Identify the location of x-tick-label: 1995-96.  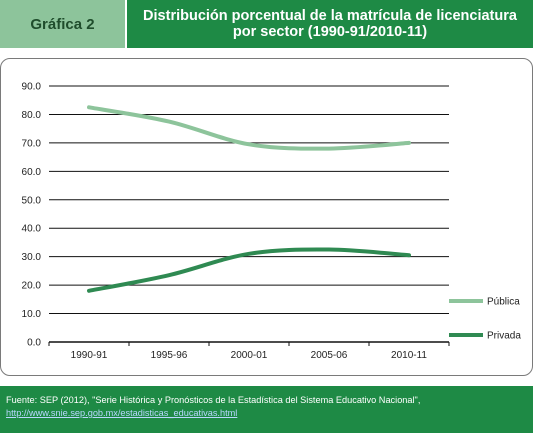
(169, 355).